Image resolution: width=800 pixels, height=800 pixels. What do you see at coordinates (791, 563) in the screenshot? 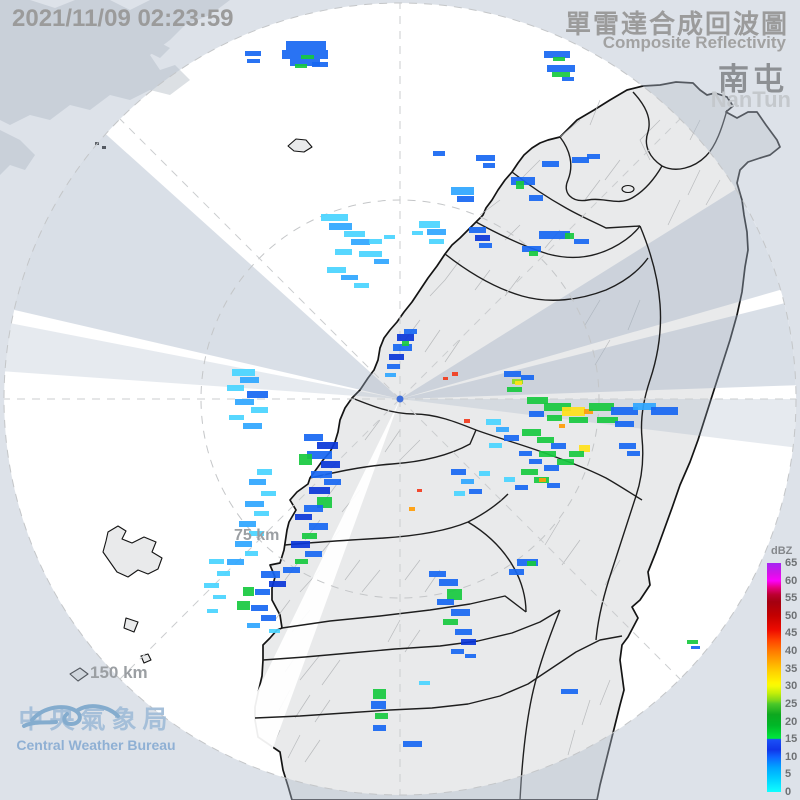
I see `legend-tick: 65` at bounding box center [791, 563].